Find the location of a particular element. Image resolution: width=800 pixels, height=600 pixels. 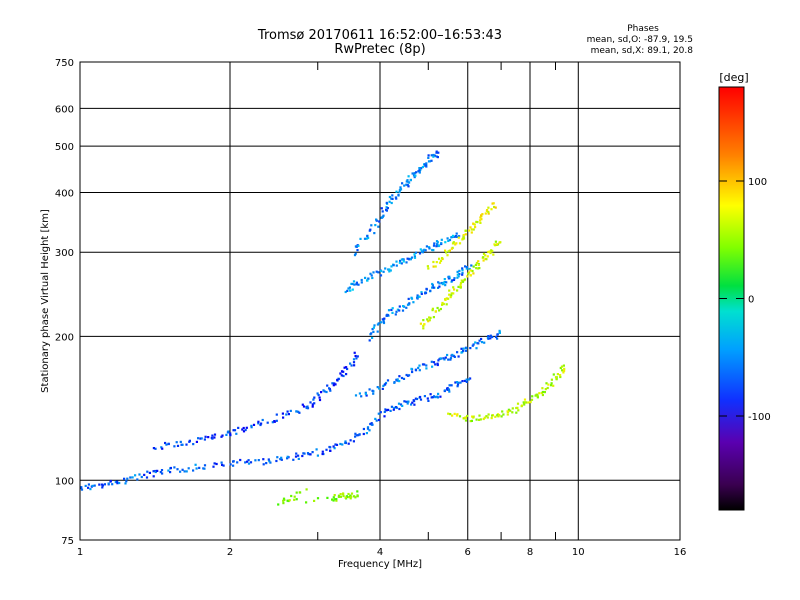

info-heading: Phases is located at coordinates (643, 29).